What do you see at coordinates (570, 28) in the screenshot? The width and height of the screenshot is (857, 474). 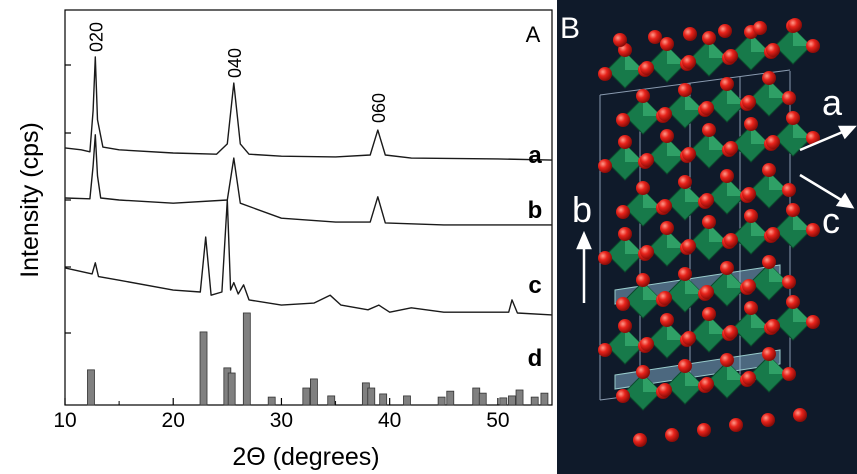 I see `panel-label: B` at bounding box center [570, 28].